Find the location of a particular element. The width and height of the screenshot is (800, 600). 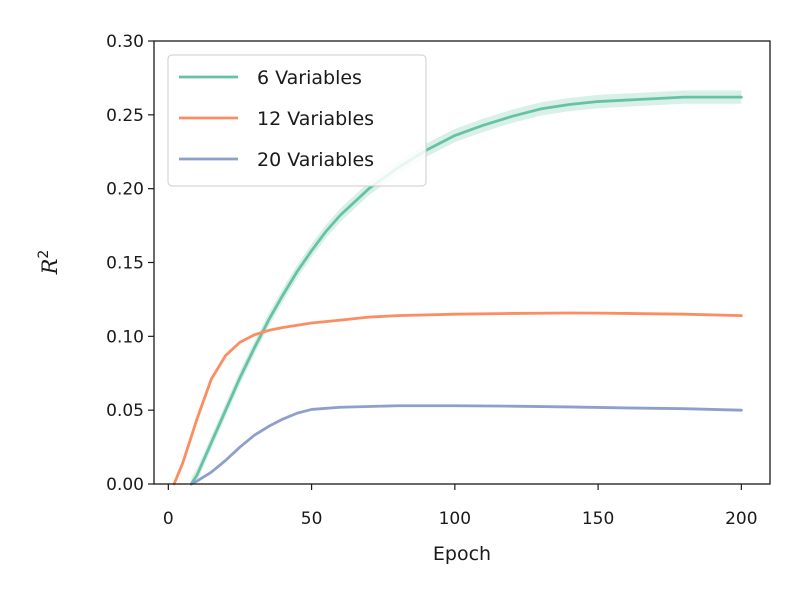

legend-box is located at coordinates (297, 120).